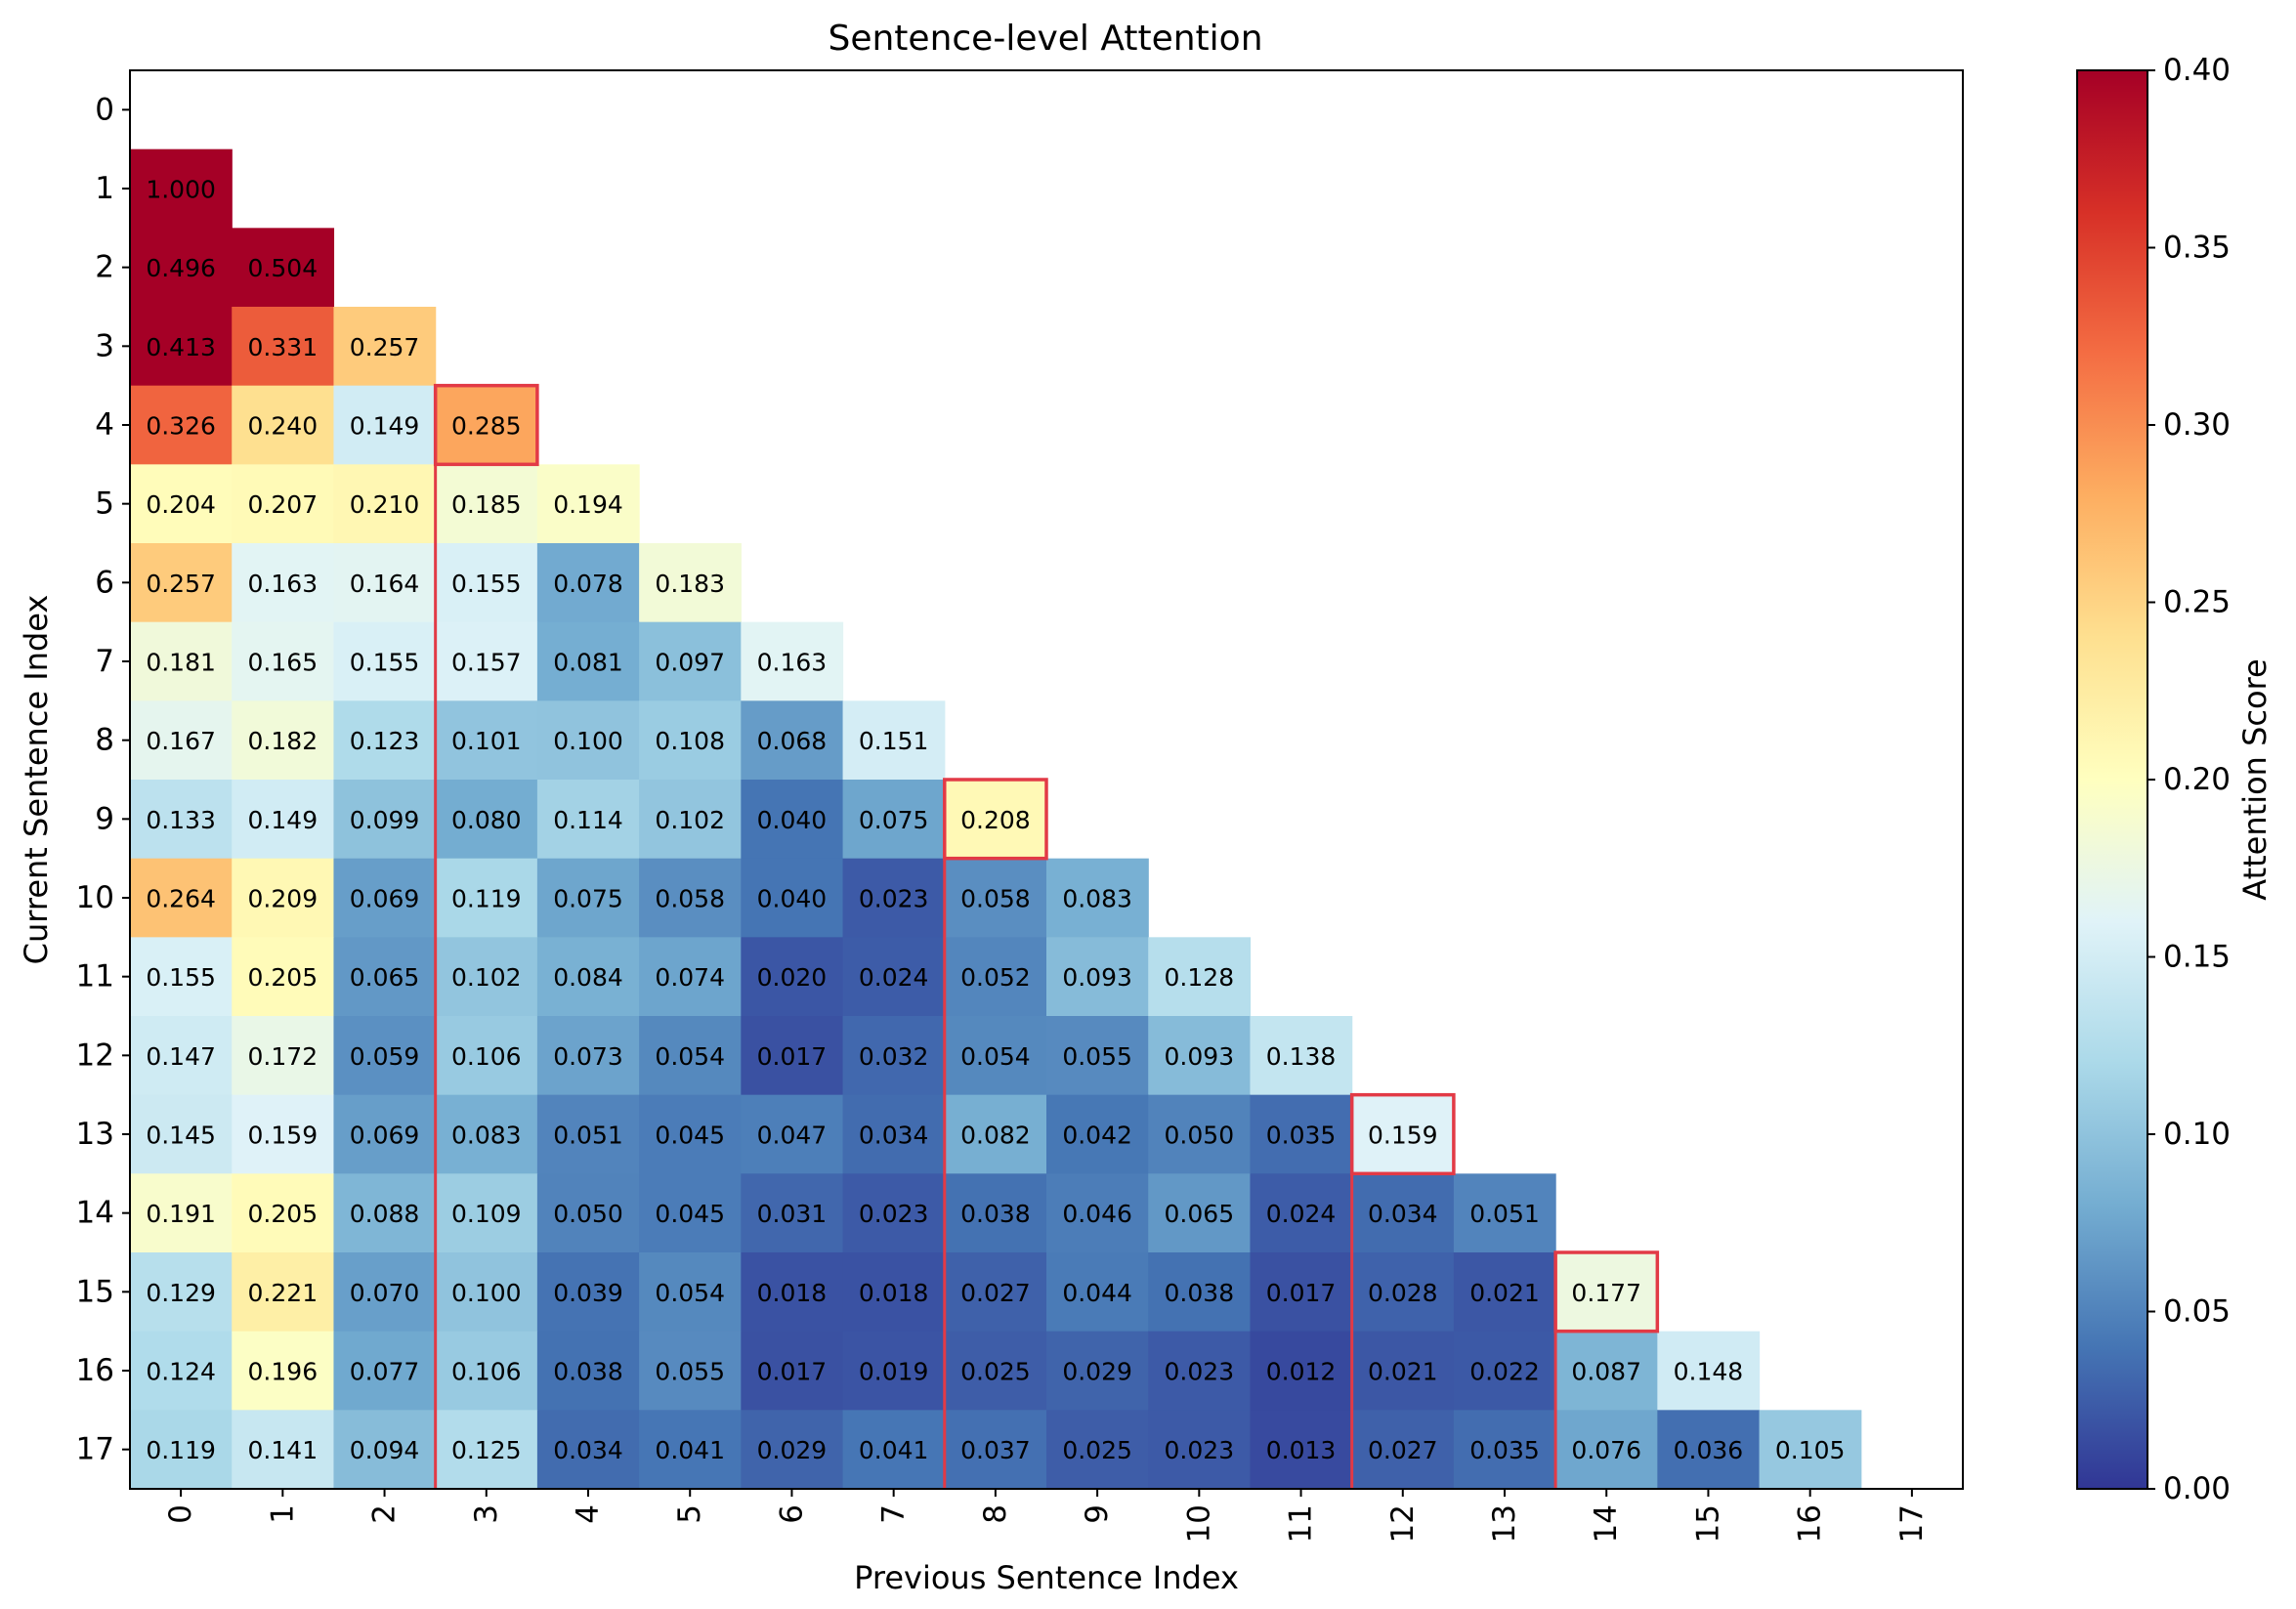 The height and width of the screenshot is (1609, 2296). Describe the element at coordinates (2197, 248) in the screenshot. I see `colorbar-tick-label-0.35: 0.35` at that location.